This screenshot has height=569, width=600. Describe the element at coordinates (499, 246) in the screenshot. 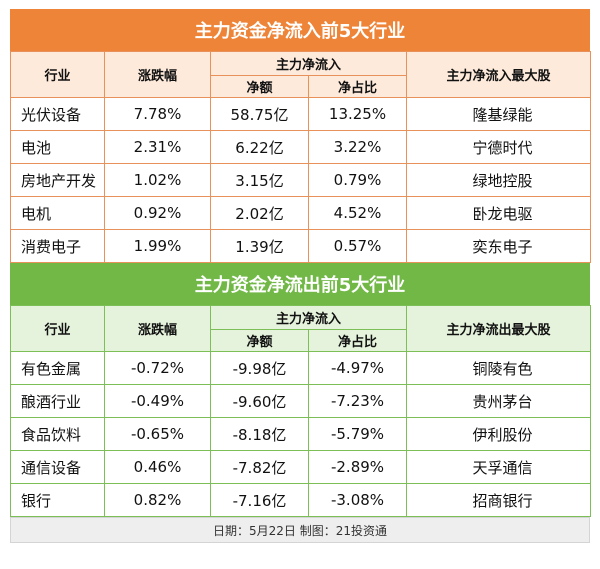

I see `top-stock-cell: 奕东电子` at that location.